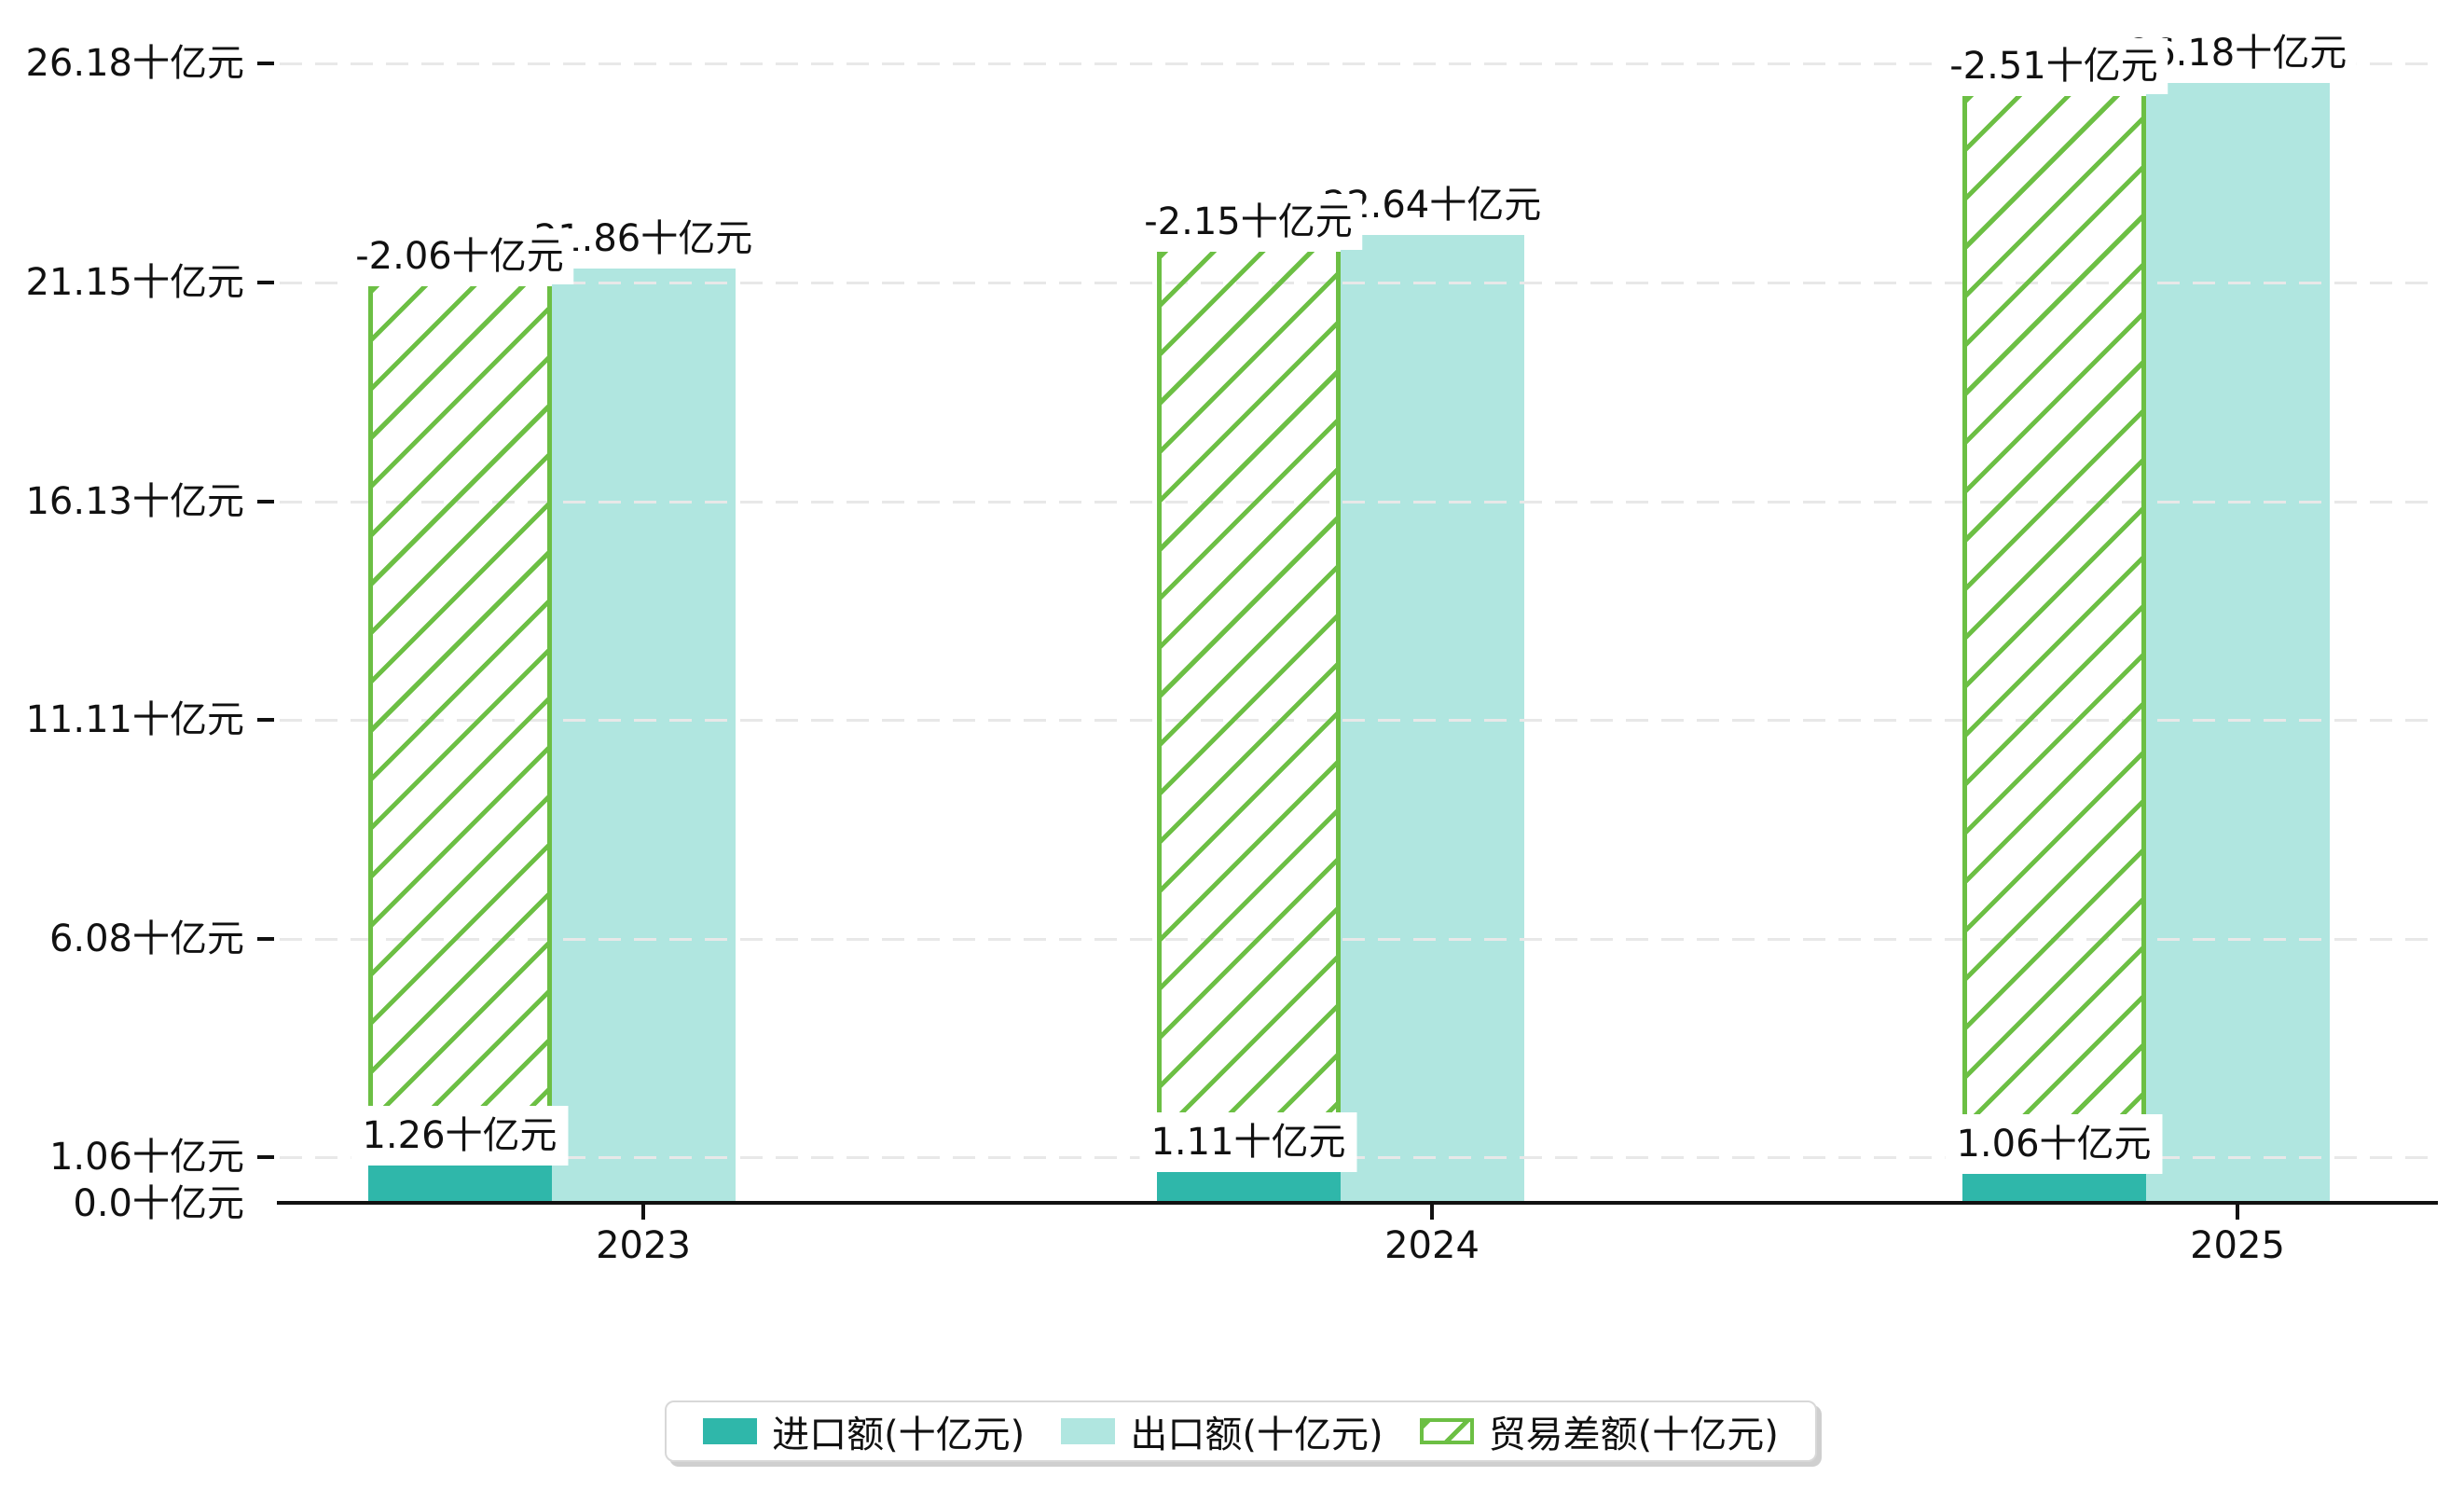  I want to click on legend-label-import: 进口额(十亿元), so click(899, 1435).